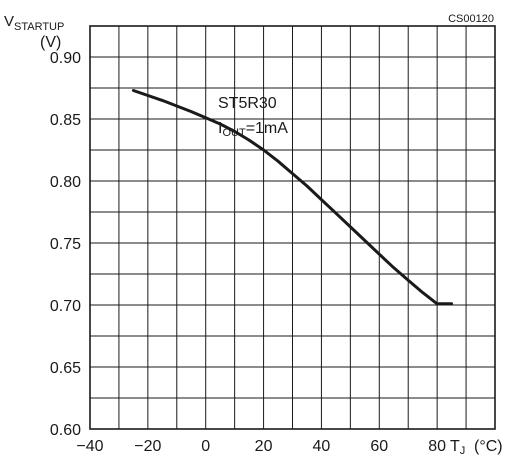  What do you see at coordinates (65, 244) in the screenshot?
I see `y-tick-label: 0.75` at bounding box center [65, 244].